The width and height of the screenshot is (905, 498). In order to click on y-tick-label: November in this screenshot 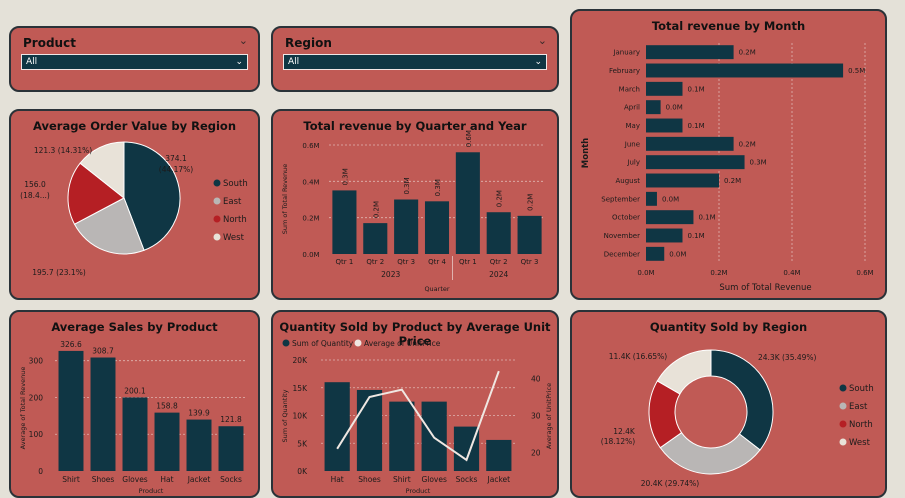, I will do `click(622, 236)`.